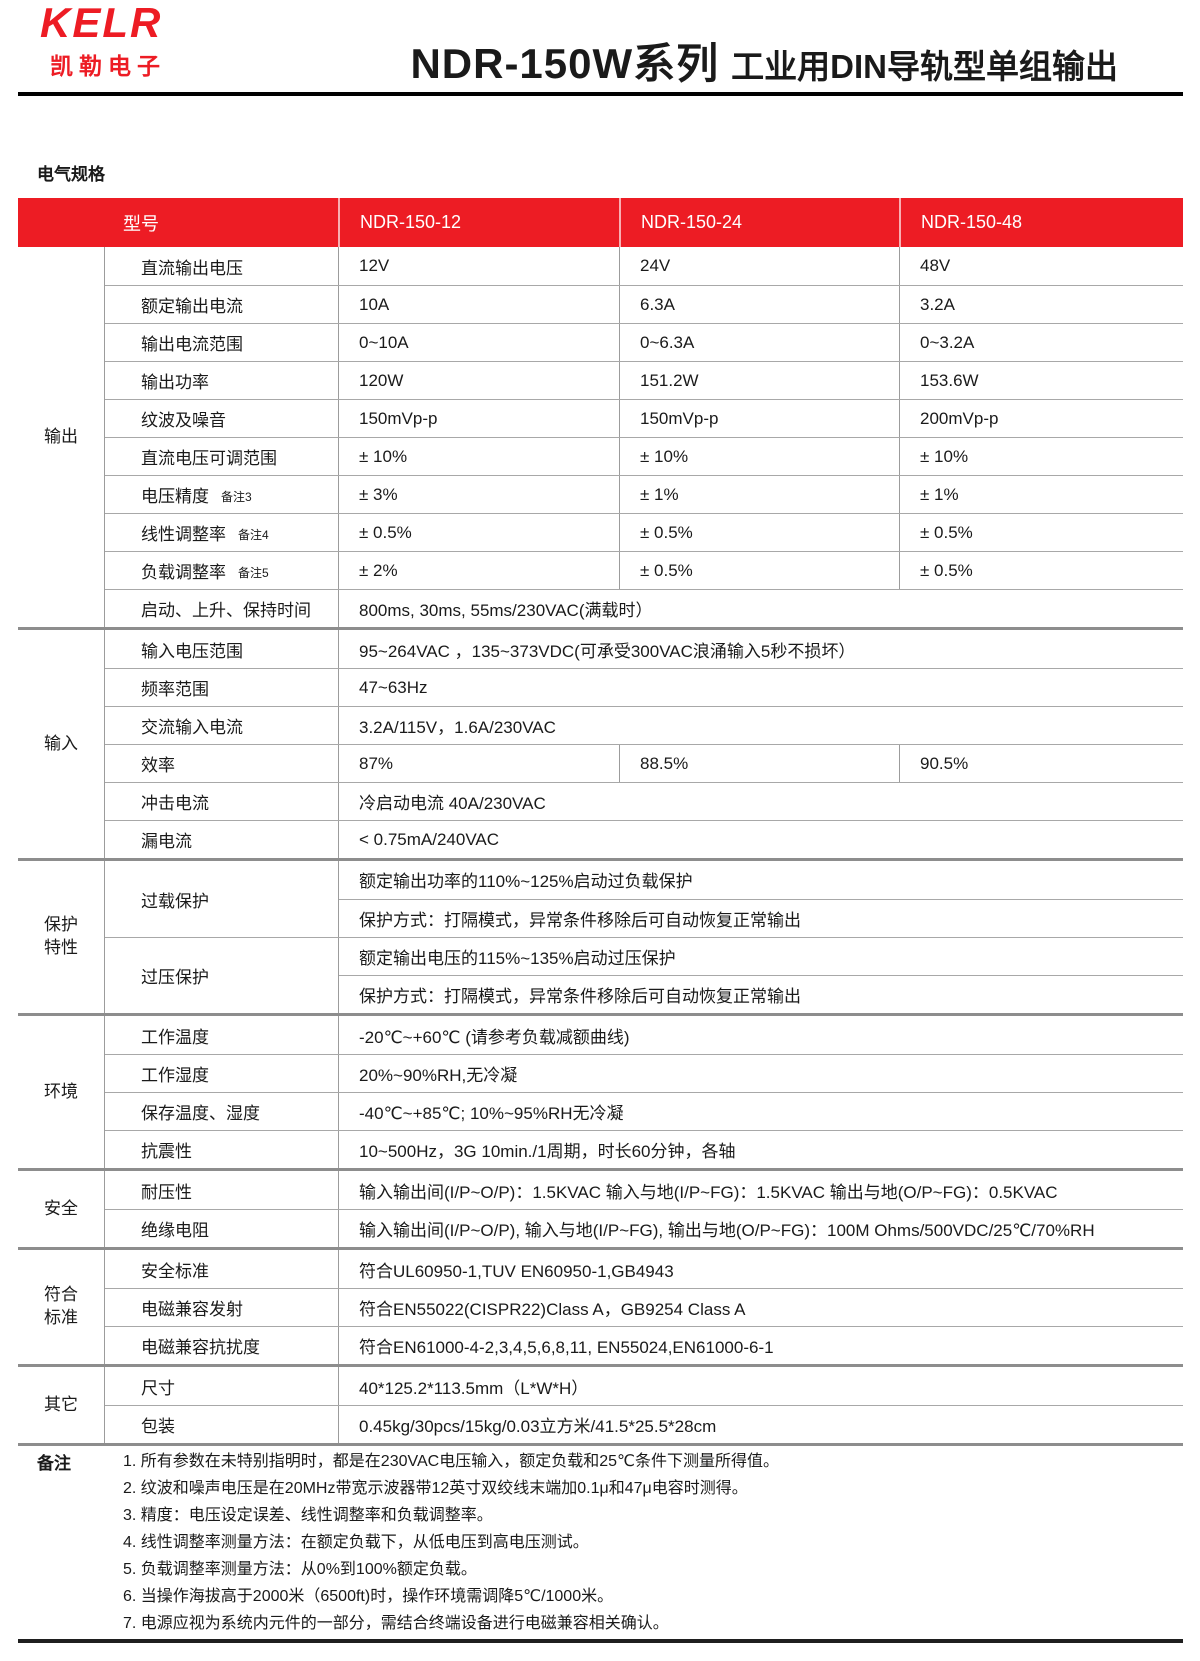 The width and height of the screenshot is (1200, 1661). Describe the element at coordinates (478, 763) in the screenshot. I see `value-cell: 87%` at that location.